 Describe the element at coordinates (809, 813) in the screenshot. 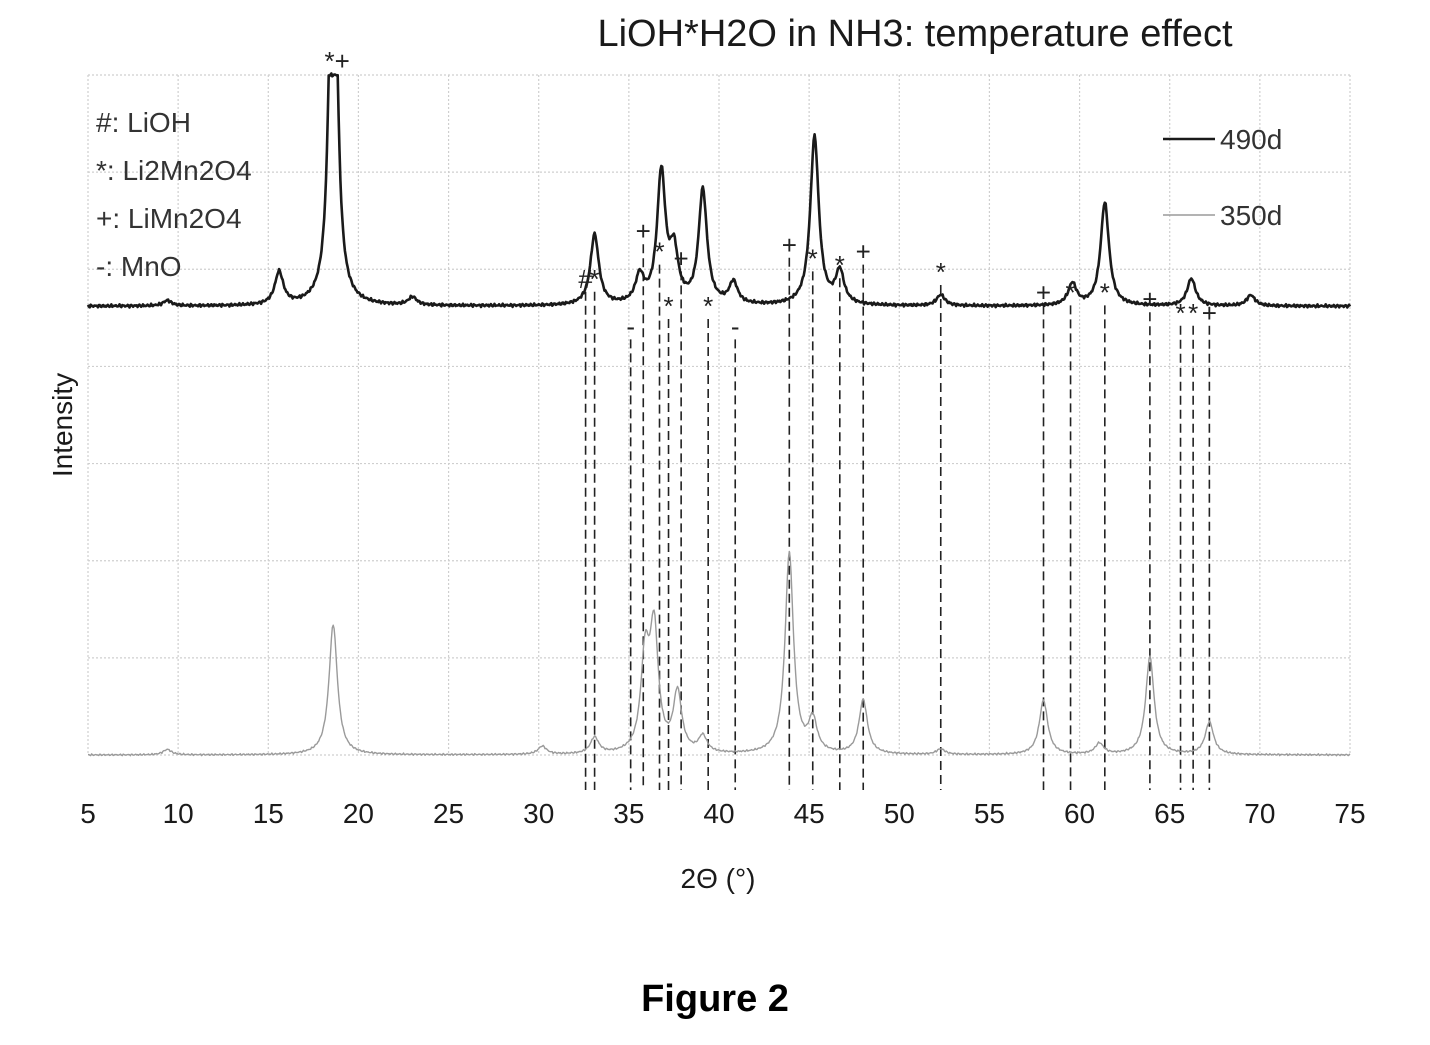

I see `x-tick-label: 45` at that location.